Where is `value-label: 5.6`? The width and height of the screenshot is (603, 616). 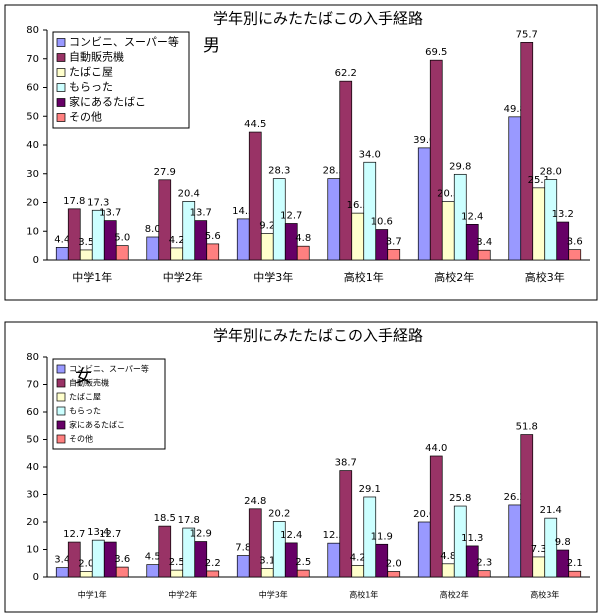
value-label: 5.6 is located at coordinates (213, 236).